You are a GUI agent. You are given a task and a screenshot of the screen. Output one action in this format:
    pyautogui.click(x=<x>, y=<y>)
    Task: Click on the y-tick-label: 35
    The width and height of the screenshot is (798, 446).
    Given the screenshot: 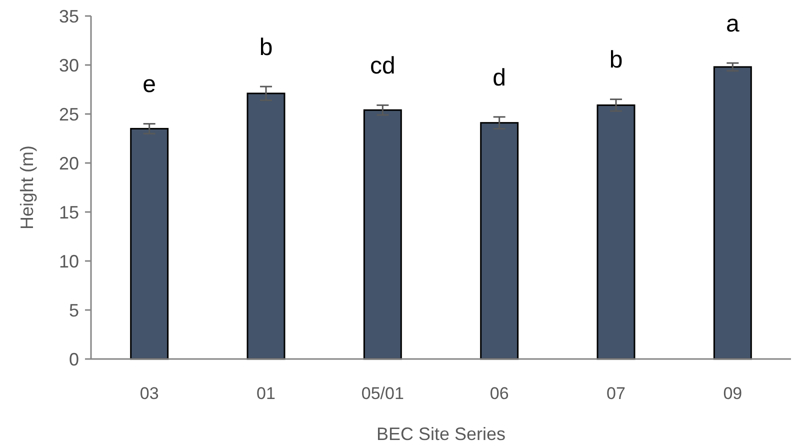 What is the action you would take?
    pyautogui.click(x=68, y=16)
    